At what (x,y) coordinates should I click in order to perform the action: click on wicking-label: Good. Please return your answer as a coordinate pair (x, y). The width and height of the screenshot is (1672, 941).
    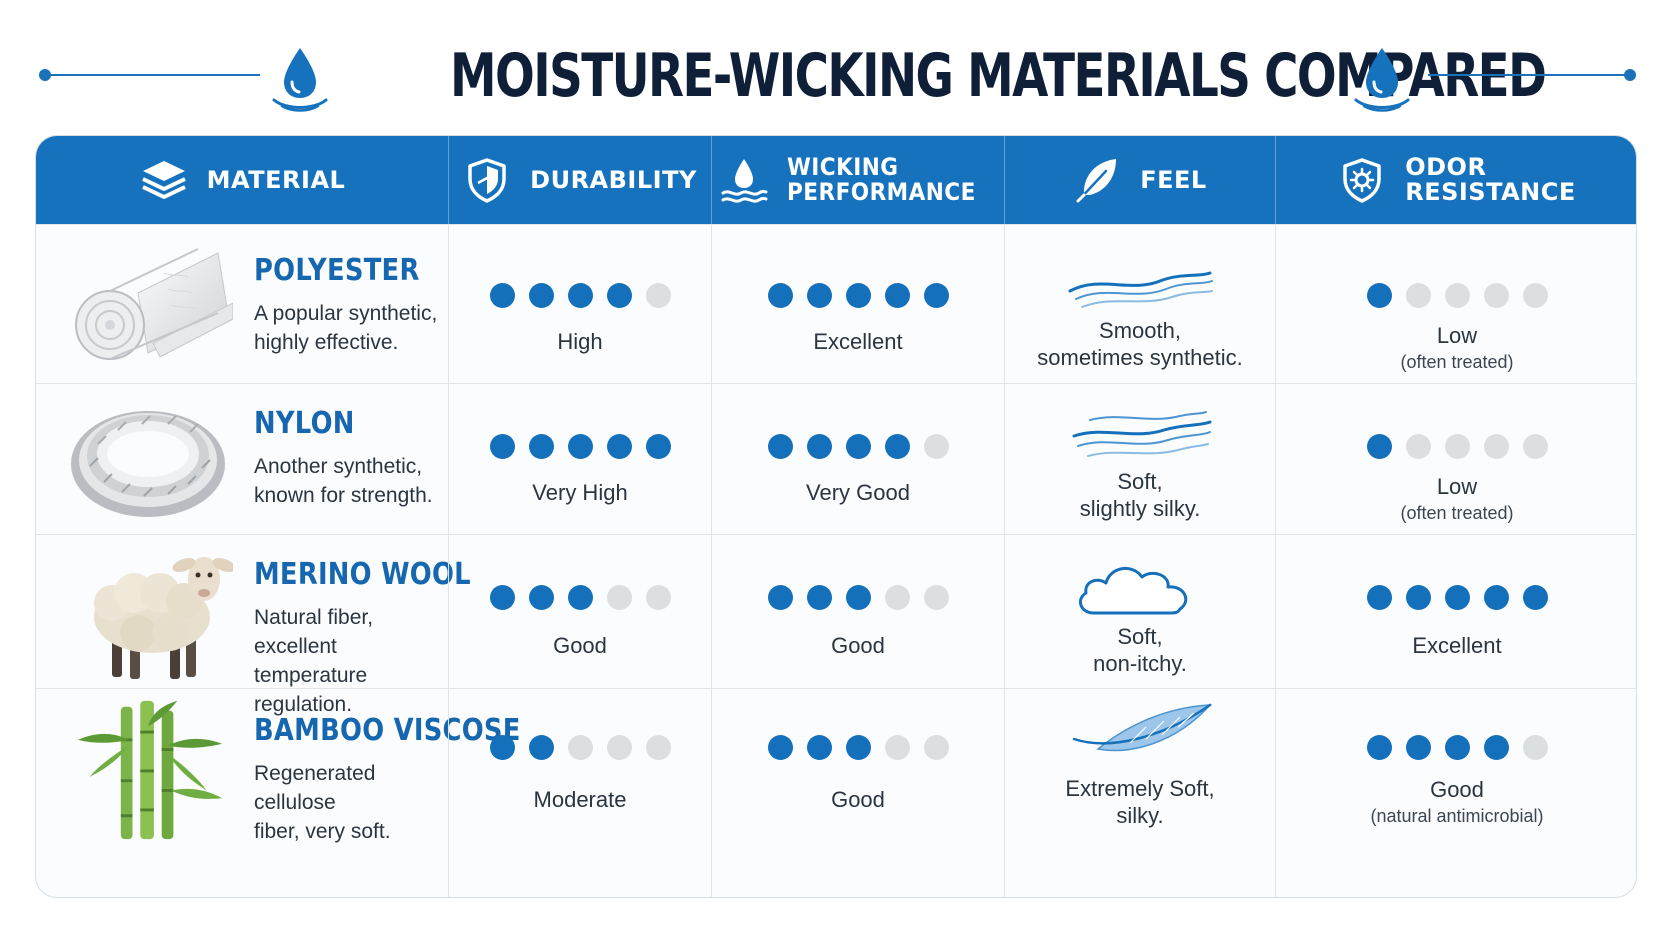
    Looking at the image, I should click on (858, 799).